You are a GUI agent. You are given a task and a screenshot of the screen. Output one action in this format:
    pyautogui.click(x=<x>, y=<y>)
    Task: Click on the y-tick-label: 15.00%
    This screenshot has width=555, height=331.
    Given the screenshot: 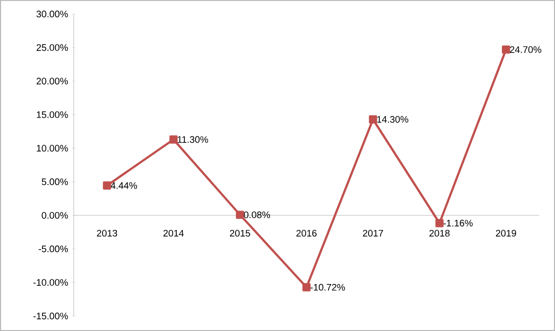 What is the action you would take?
    pyautogui.click(x=52, y=114)
    